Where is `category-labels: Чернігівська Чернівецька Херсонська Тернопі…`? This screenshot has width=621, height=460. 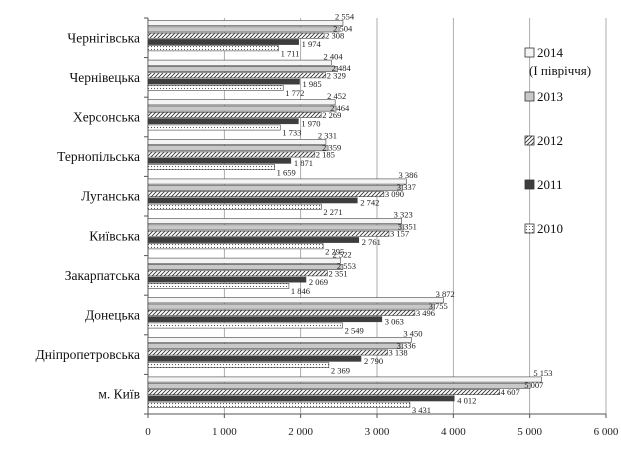
category-labels: Чернігівська Чернівецька Херсонська Тернопі… is located at coordinates (88, 215).